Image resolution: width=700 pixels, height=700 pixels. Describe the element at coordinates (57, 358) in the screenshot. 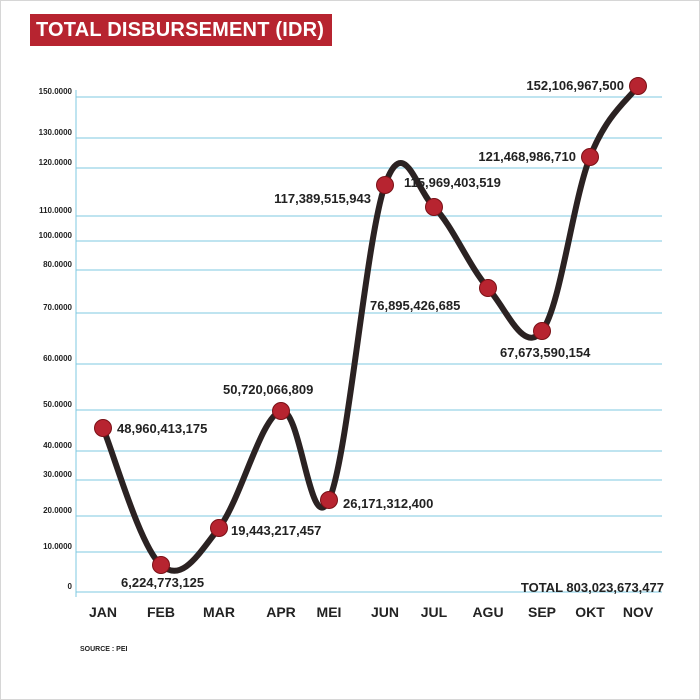

I see `y-tick-label: 60.0000` at that location.